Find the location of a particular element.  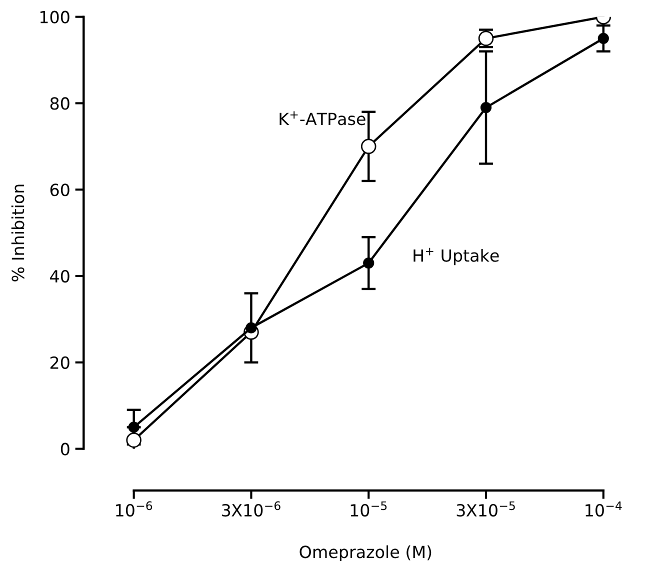

y-tick-label: 100 is located at coordinates (55, 17).